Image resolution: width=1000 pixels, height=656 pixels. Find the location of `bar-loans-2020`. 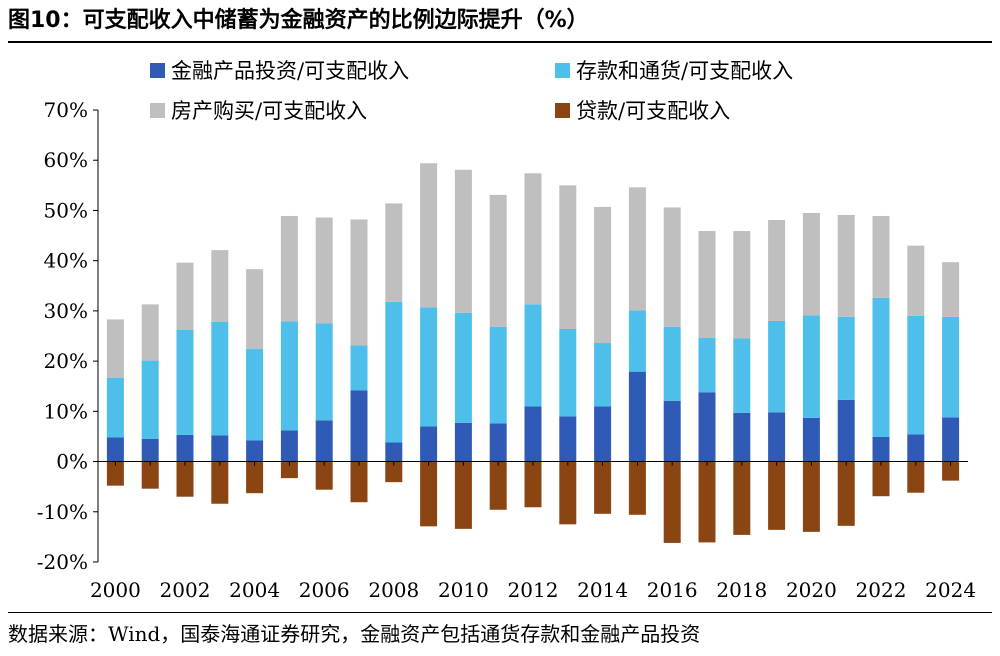

bar-loans-2020 is located at coordinates (811, 496).